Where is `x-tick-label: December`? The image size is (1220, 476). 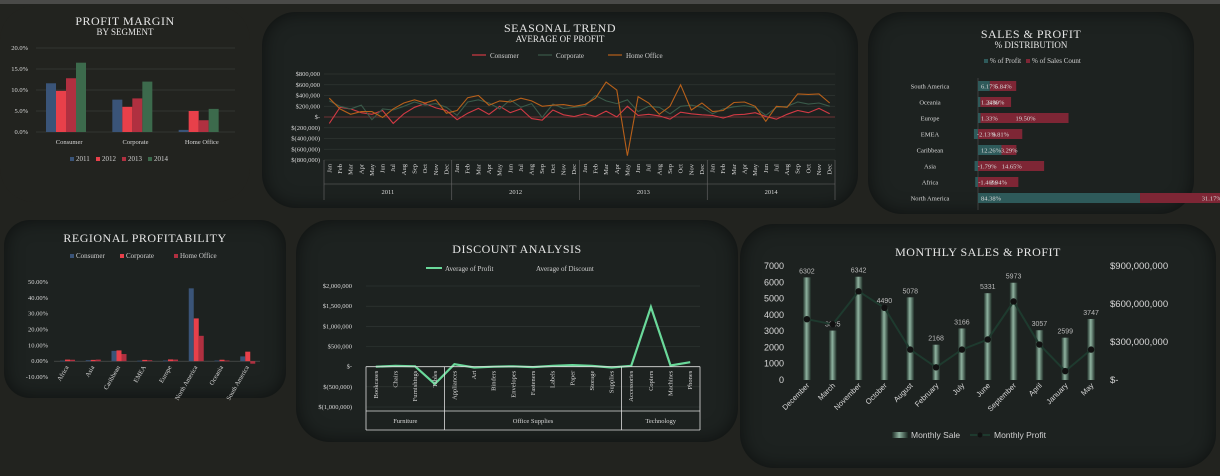 x-tick-label: December is located at coordinates (795, 396).